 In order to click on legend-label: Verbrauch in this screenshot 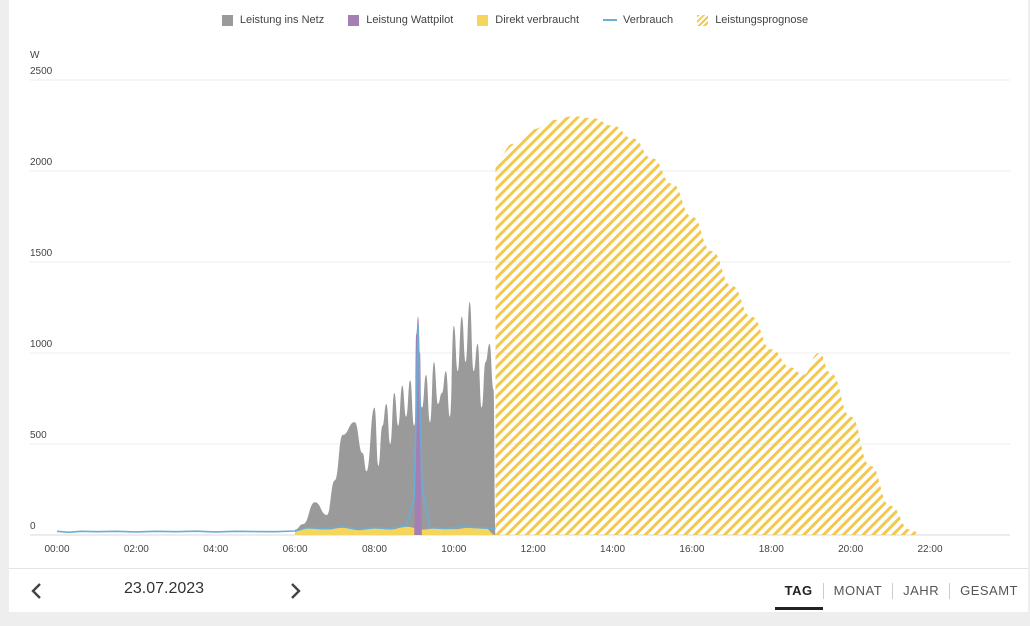, I will do `click(648, 20)`.